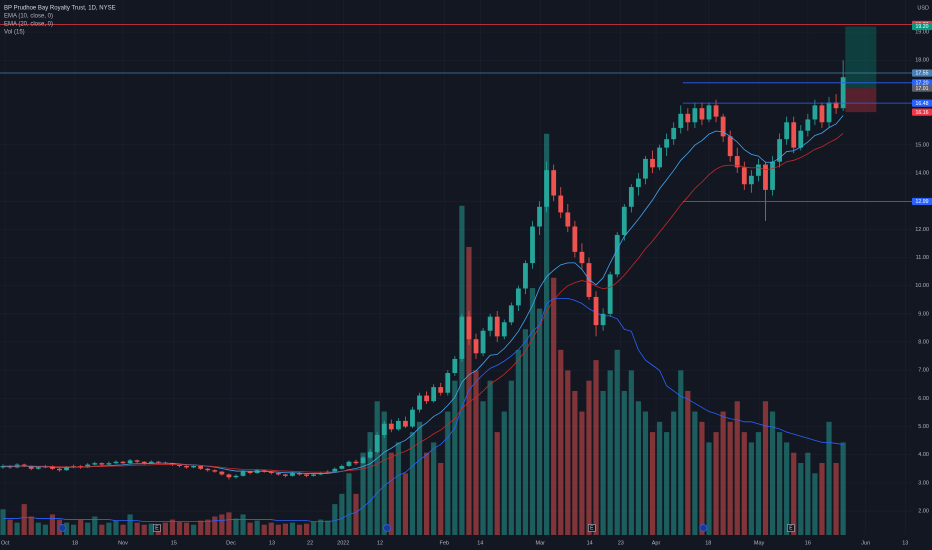 Image resolution: width=932 pixels, height=550 pixels. I want to click on x-tick-label: 15, so click(174, 543).